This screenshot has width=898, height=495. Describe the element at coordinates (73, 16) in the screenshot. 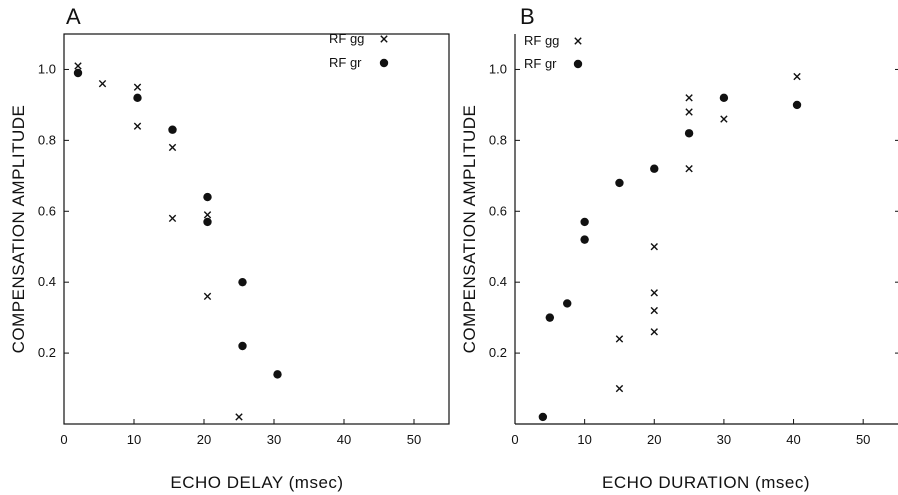

I see `panel-letter: A` at that location.